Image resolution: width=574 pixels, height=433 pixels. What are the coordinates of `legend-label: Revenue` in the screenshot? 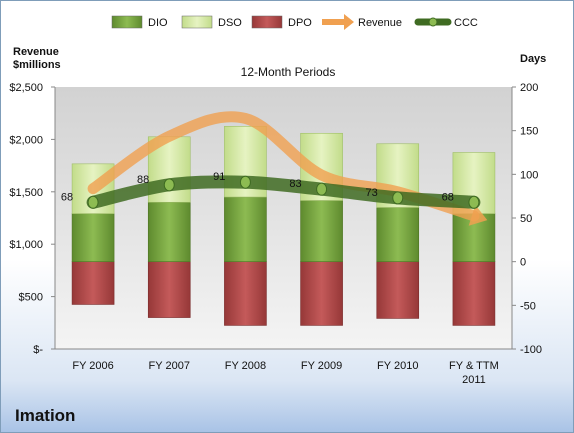 It's located at (380, 23).